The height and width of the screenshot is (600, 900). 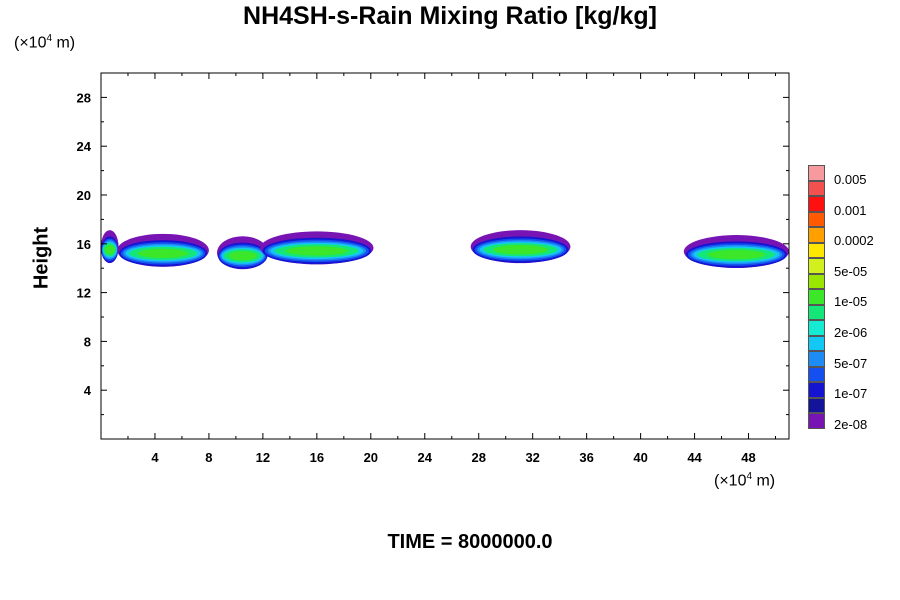 I want to click on x-tick-label: 24, so click(x=425, y=457).